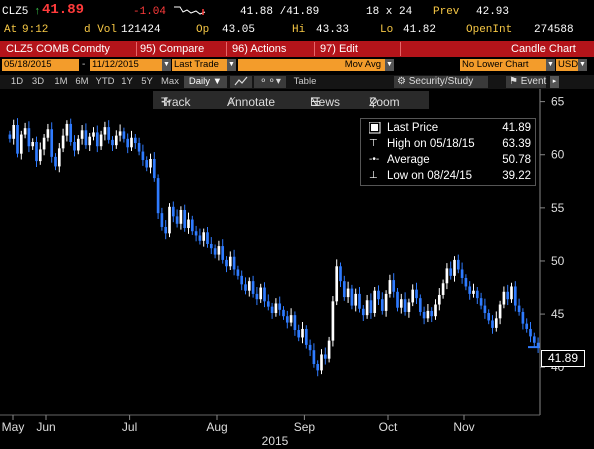 The width and height of the screenshot is (594, 449). I want to click on y-tick-label: 55, so click(558, 208).